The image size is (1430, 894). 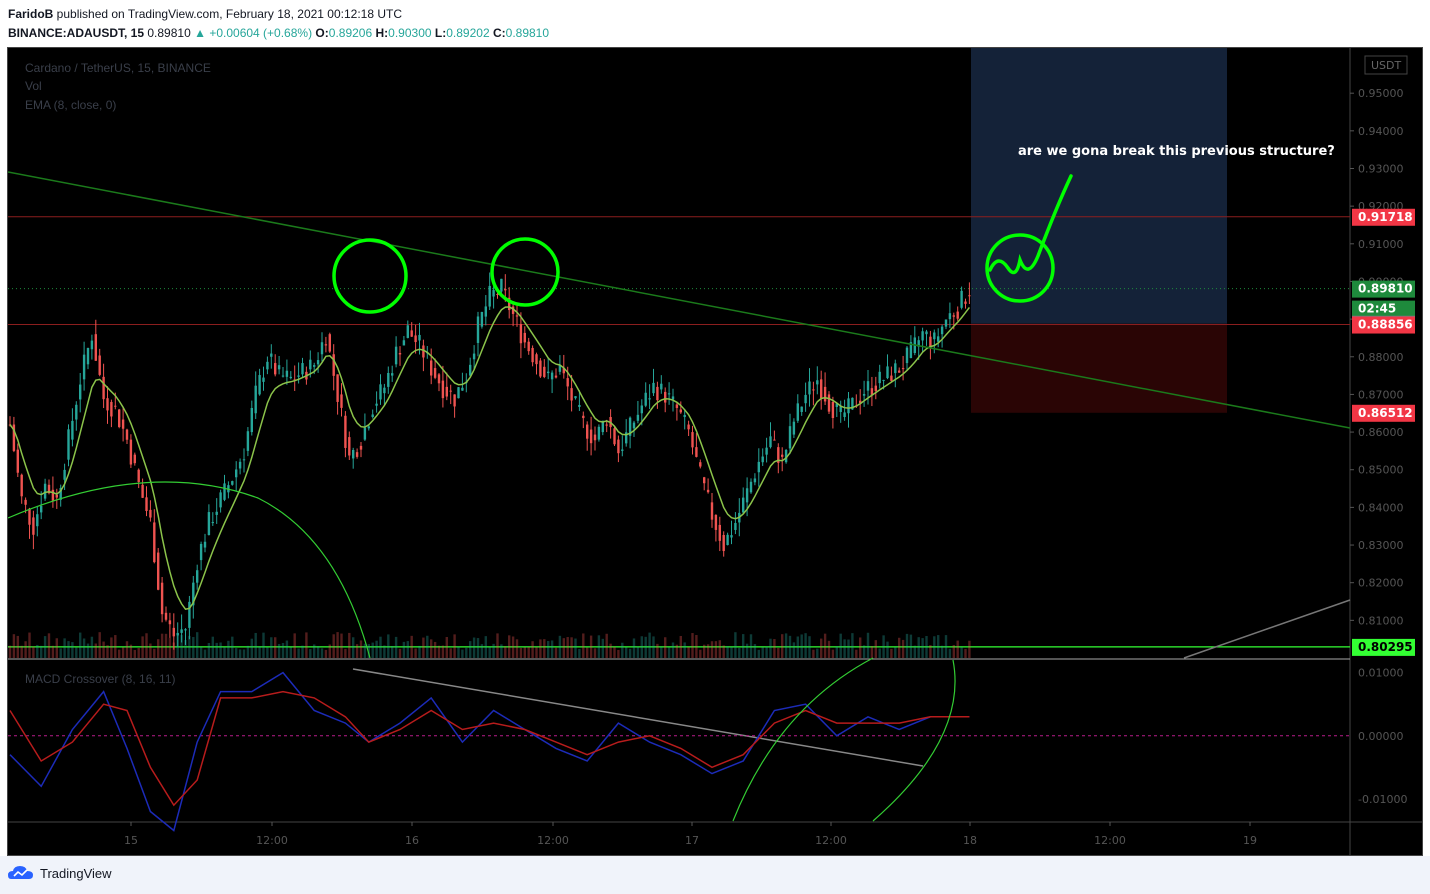 What do you see at coordinates (1099, 186) in the screenshot?
I see `take-profit-zone` at bounding box center [1099, 186].